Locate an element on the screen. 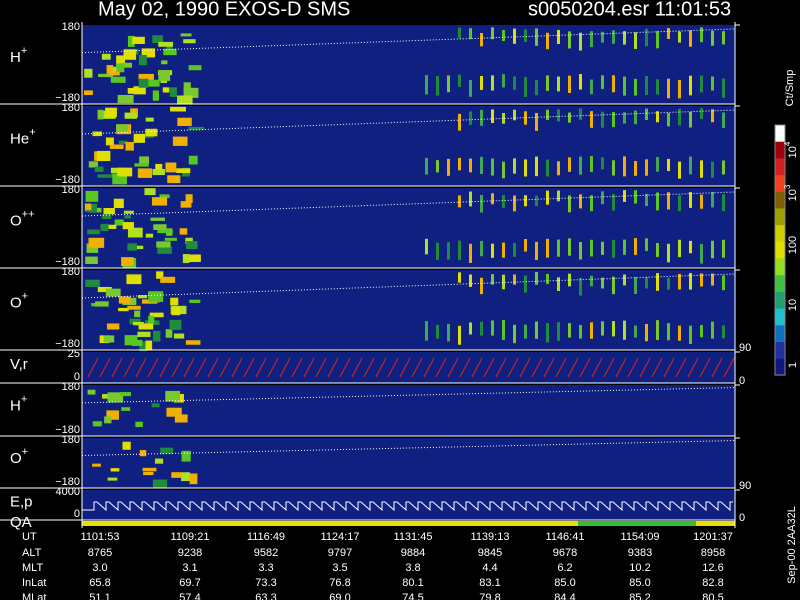  cell: 82.8 is located at coordinates (712, 583).